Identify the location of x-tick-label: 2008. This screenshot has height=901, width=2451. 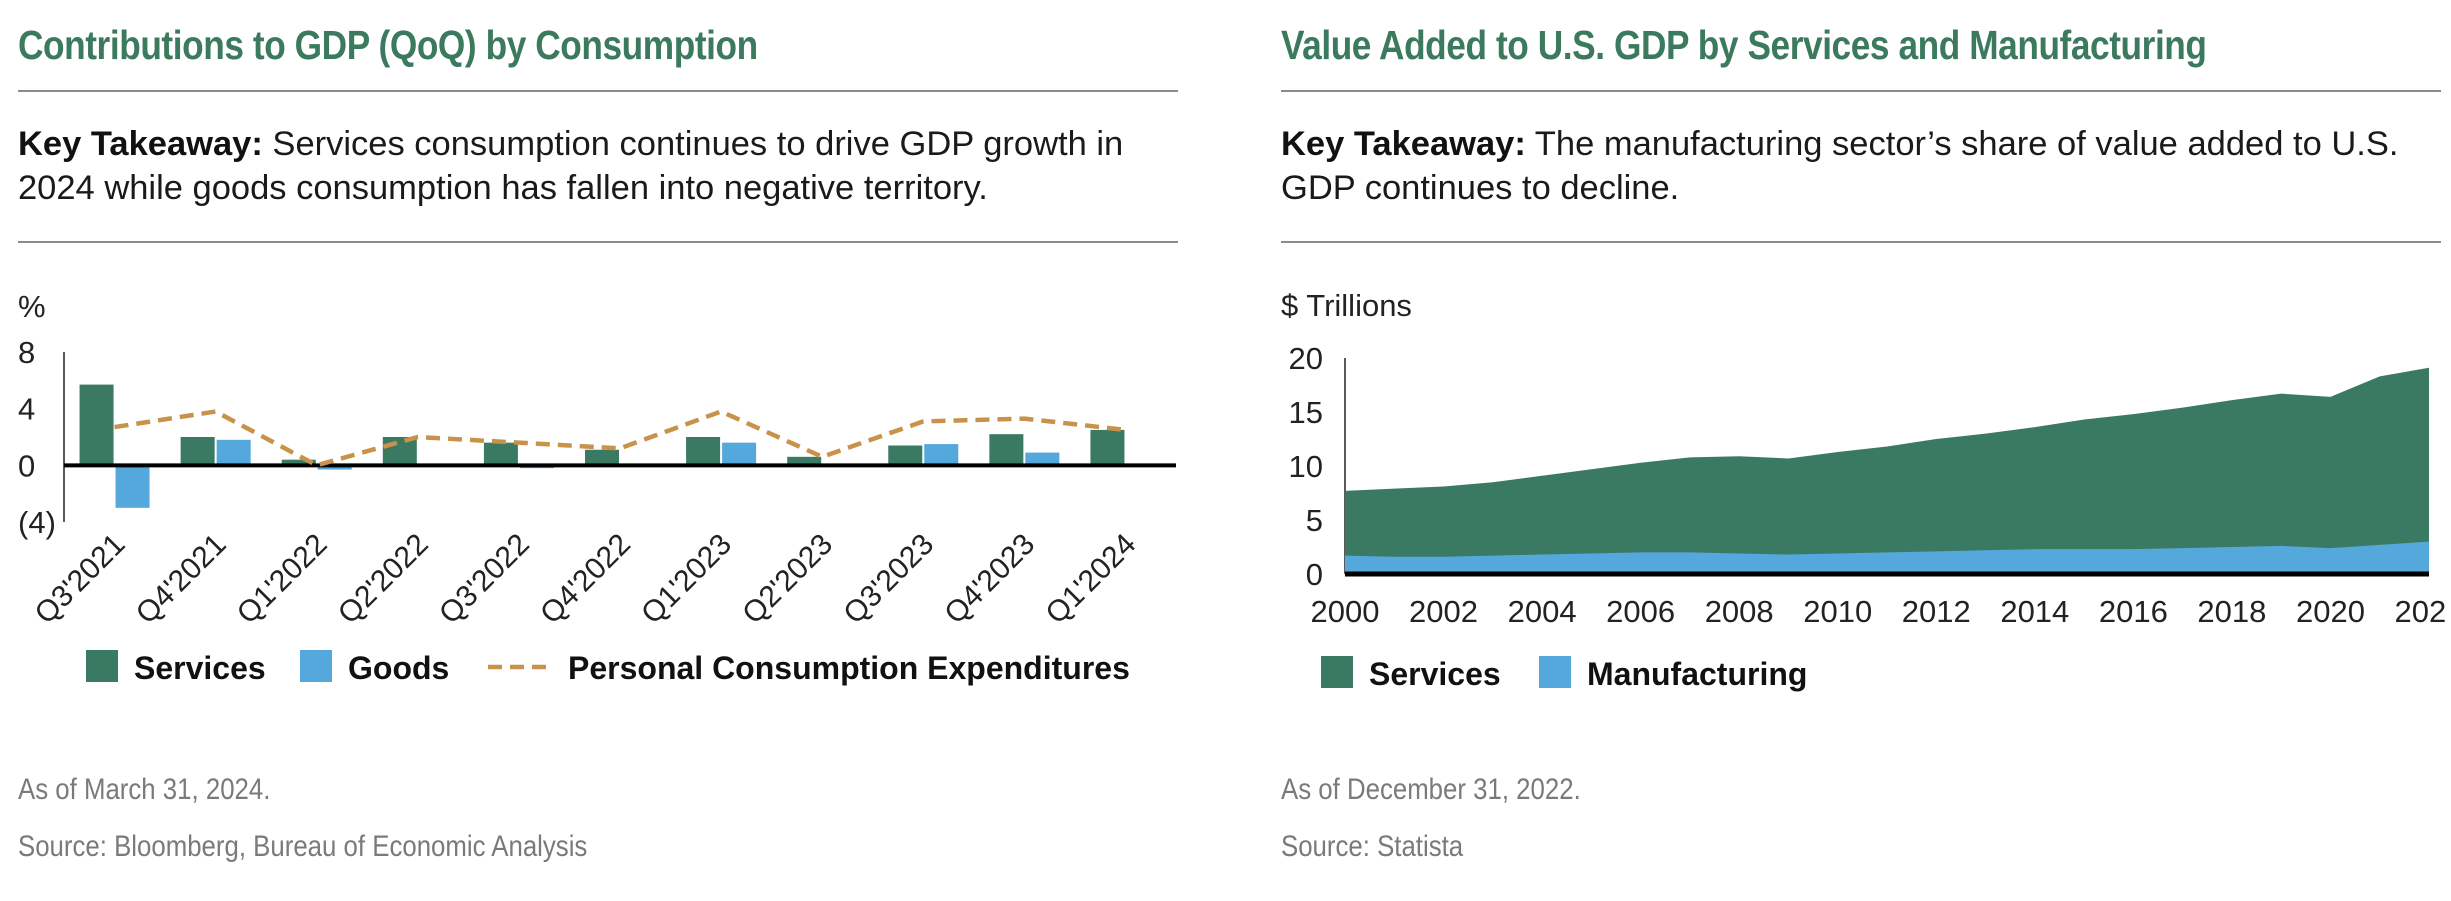
(1739, 611).